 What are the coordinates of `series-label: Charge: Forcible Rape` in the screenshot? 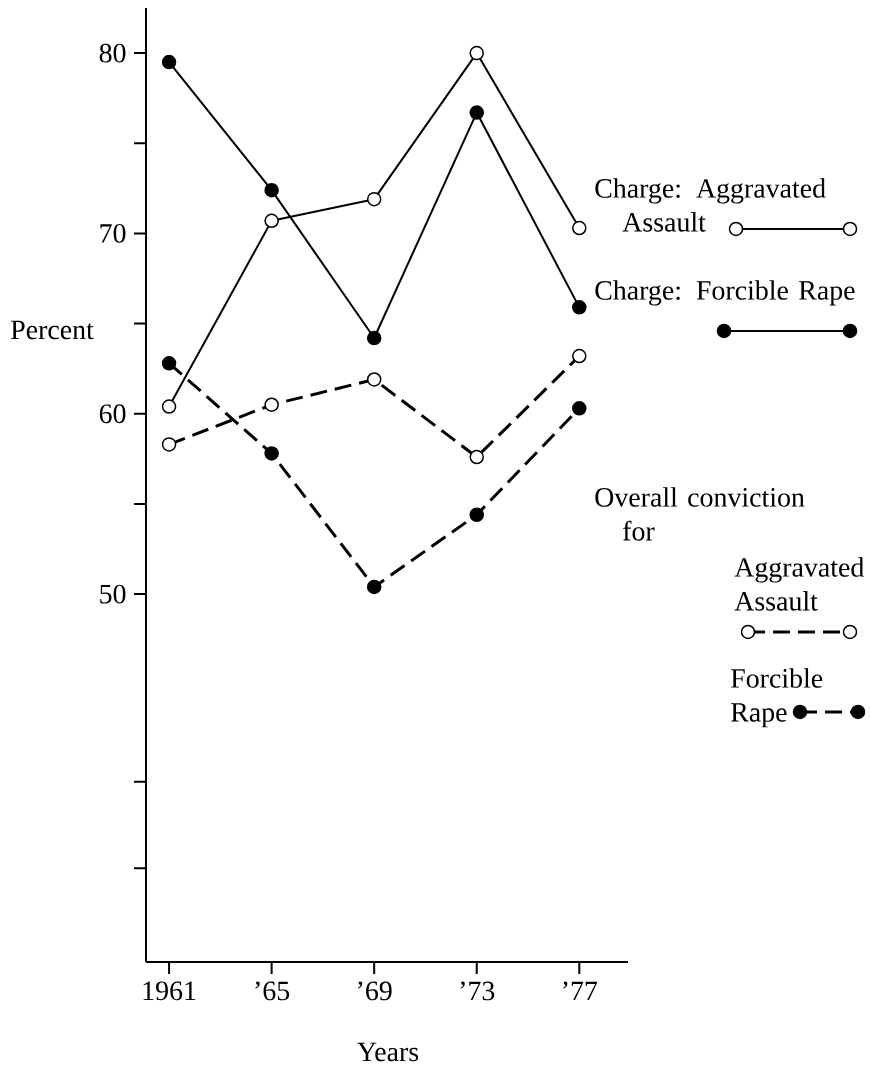 It's located at (725, 293).